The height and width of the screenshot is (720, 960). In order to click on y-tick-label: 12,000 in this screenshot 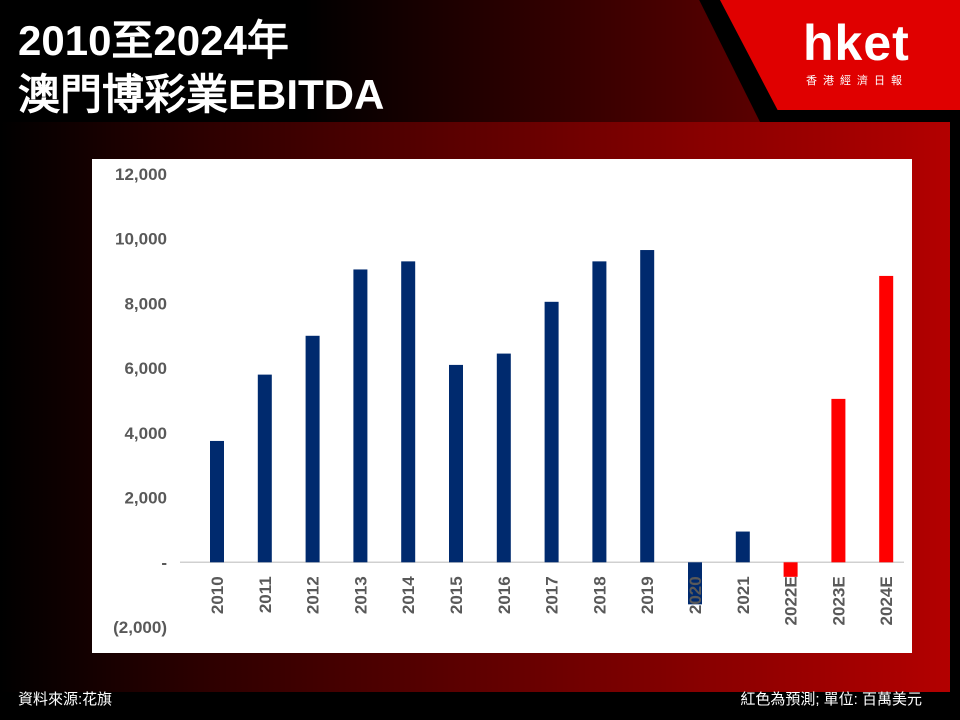, I will do `click(141, 174)`.